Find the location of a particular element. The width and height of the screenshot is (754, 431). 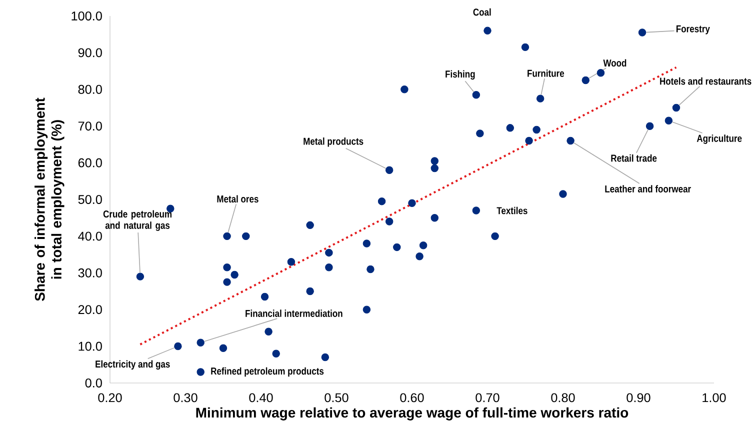

y-tick-label: 50.0 is located at coordinates (90, 199).